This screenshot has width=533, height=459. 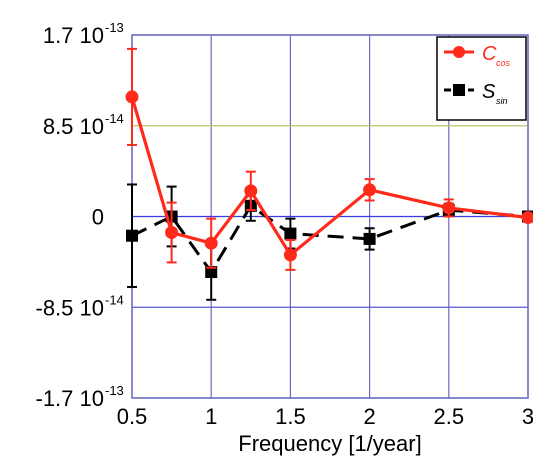 I want to click on x-tick-label: 3, so click(x=527, y=416).